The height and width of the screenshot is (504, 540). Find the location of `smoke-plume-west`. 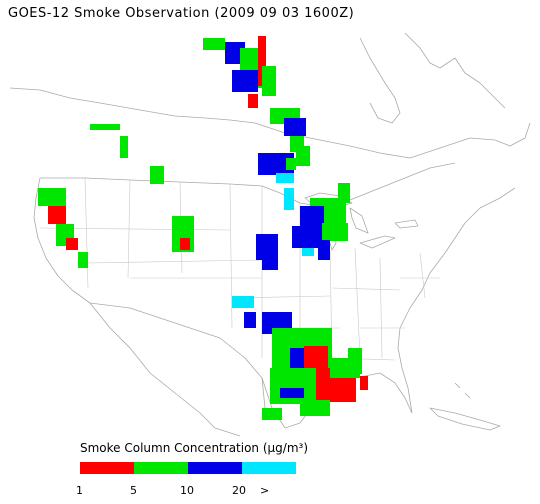

smoke-plume-west is located at coordinates (116, 196).